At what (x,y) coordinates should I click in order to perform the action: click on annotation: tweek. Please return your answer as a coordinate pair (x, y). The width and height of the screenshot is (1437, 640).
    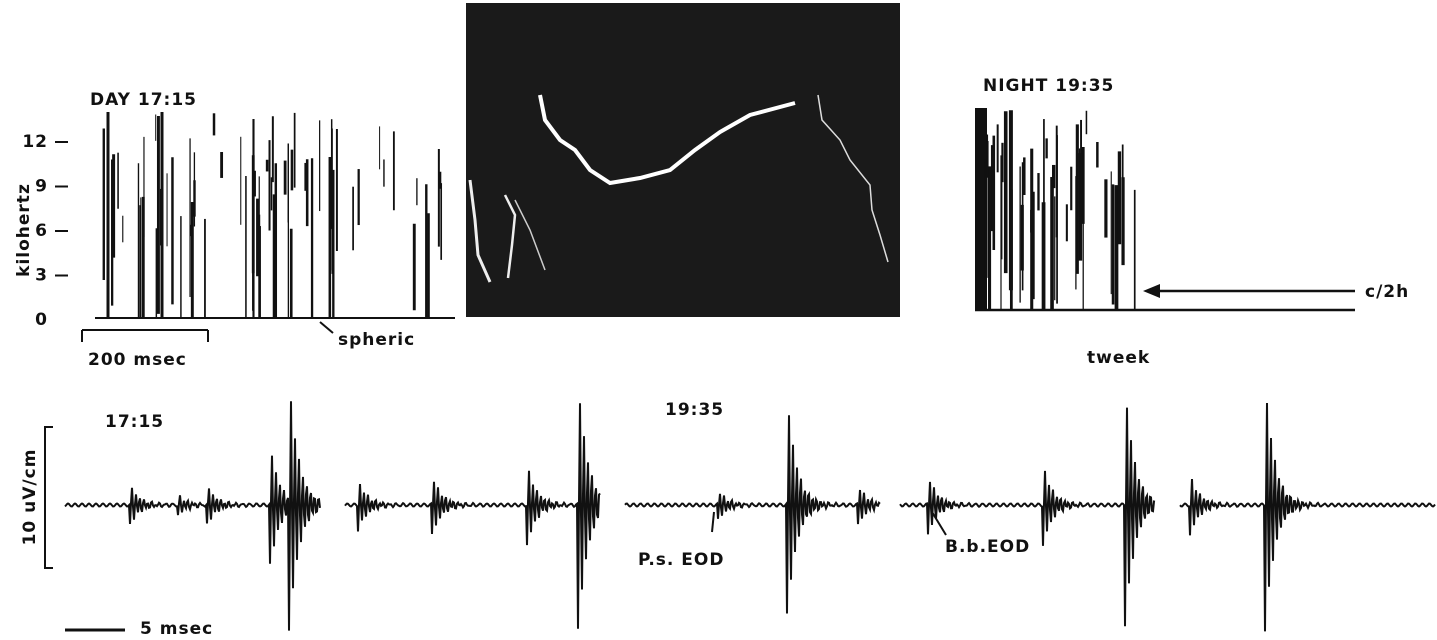
    Looking at the image, I should click on (1118, 358).